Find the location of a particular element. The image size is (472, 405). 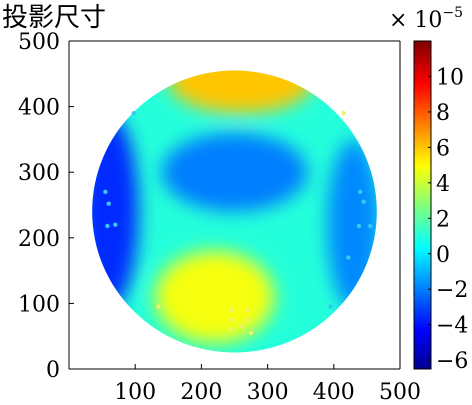

x-tick-label: 500 is located at coordinates (400, 392).